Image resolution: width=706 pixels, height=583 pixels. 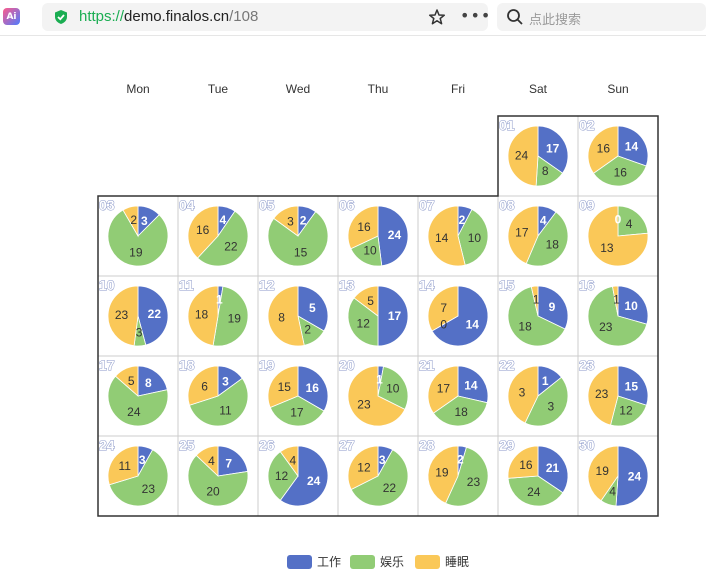 I want to click on day-cell-05: 2 15 3 05, so click(x=298, y=236).